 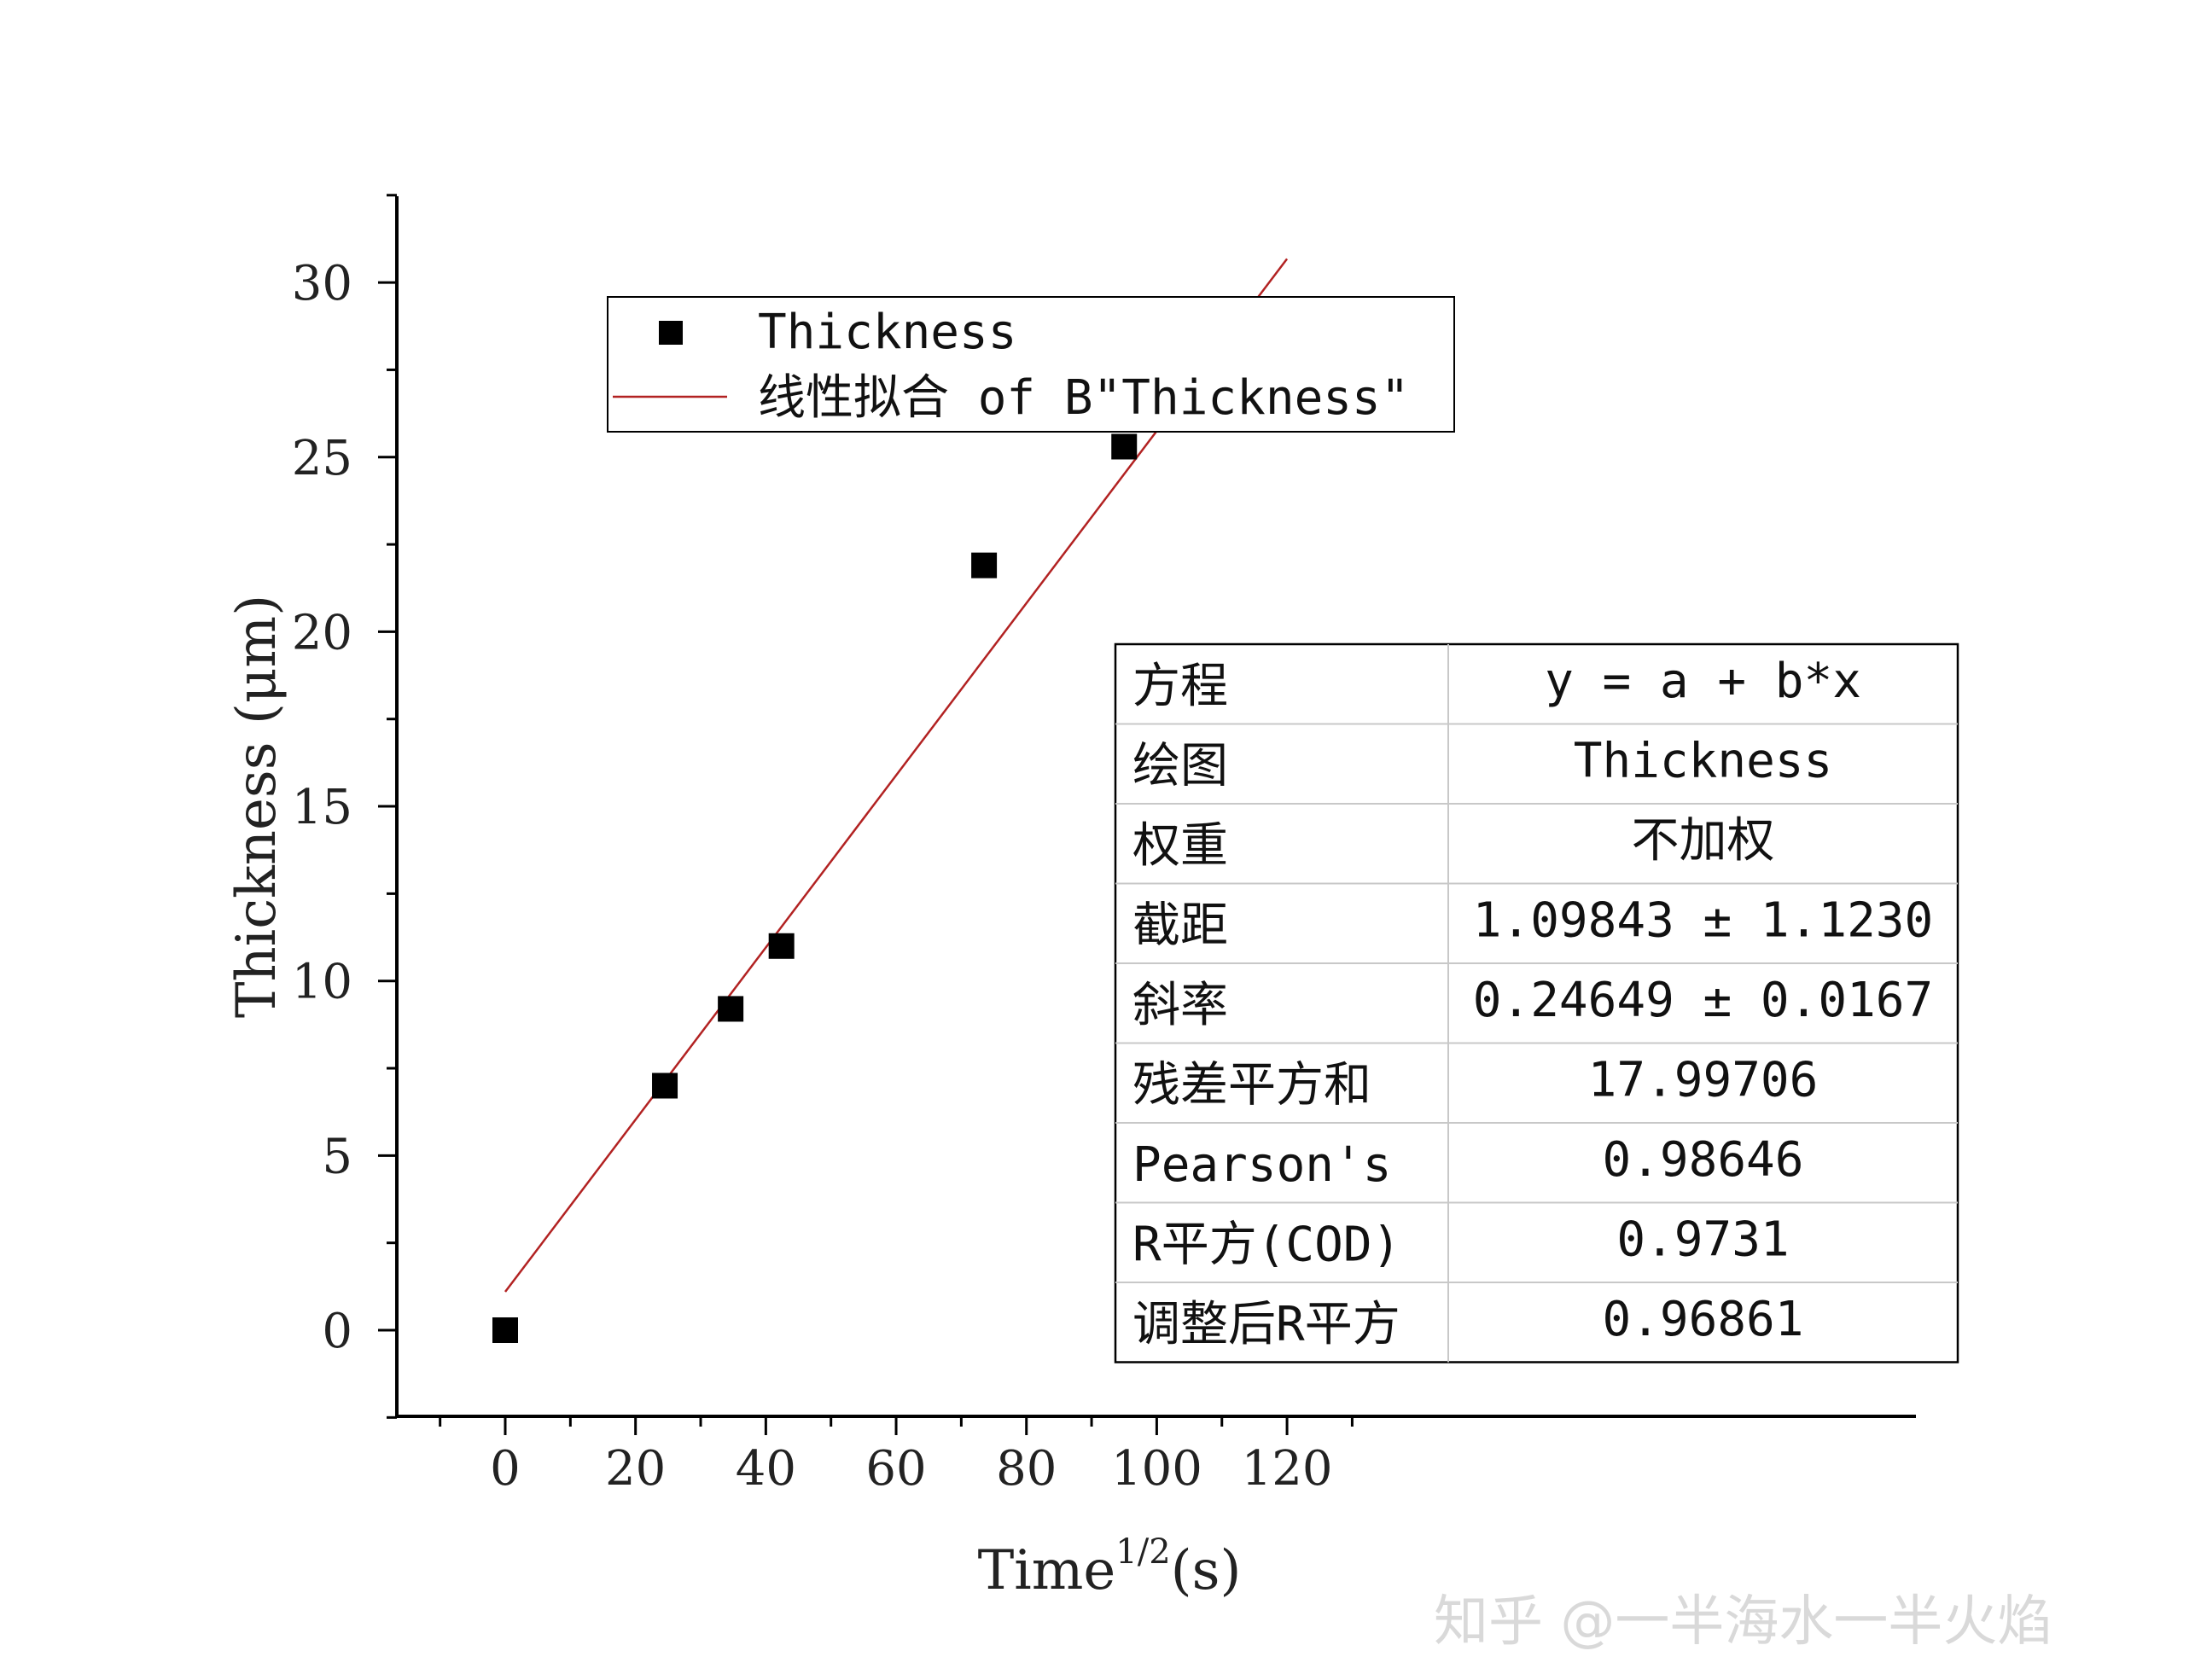 I want to click on y-tick-label: 10, so click(x=322, y=983).